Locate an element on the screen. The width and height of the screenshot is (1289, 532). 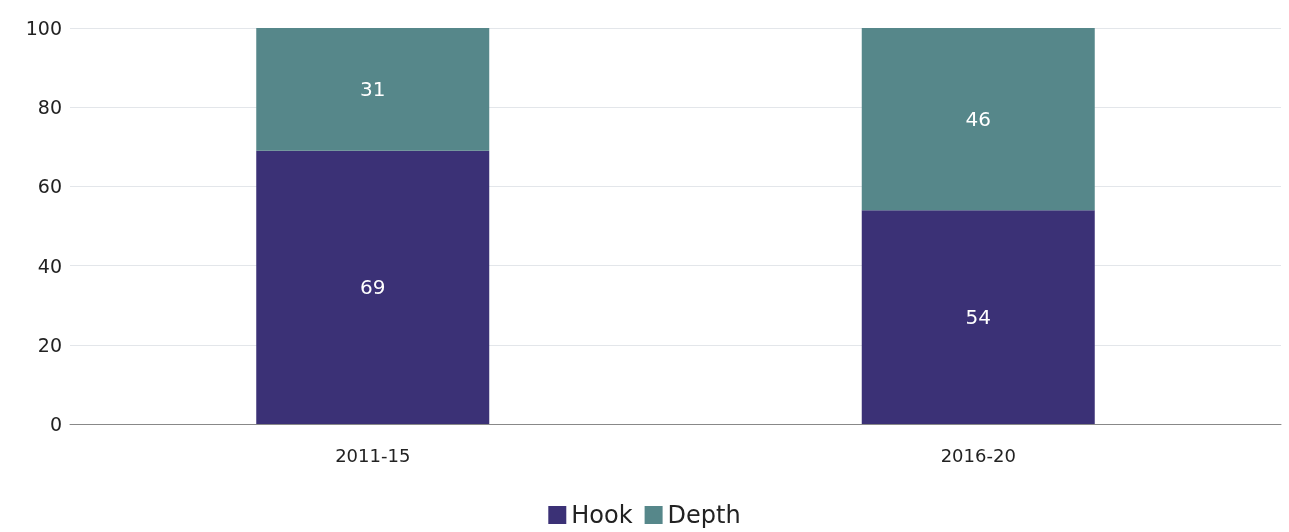
legend-label: Hook is located at coordinates (602, 515).